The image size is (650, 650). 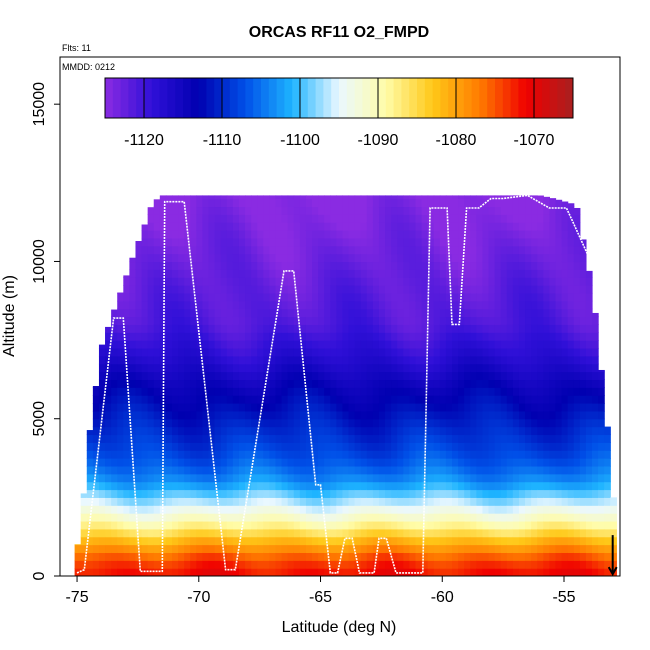 What do you see at coordinates (339, 98) in the screenshot?
I see `colorbar-frame` at bounding box center [339, 98].